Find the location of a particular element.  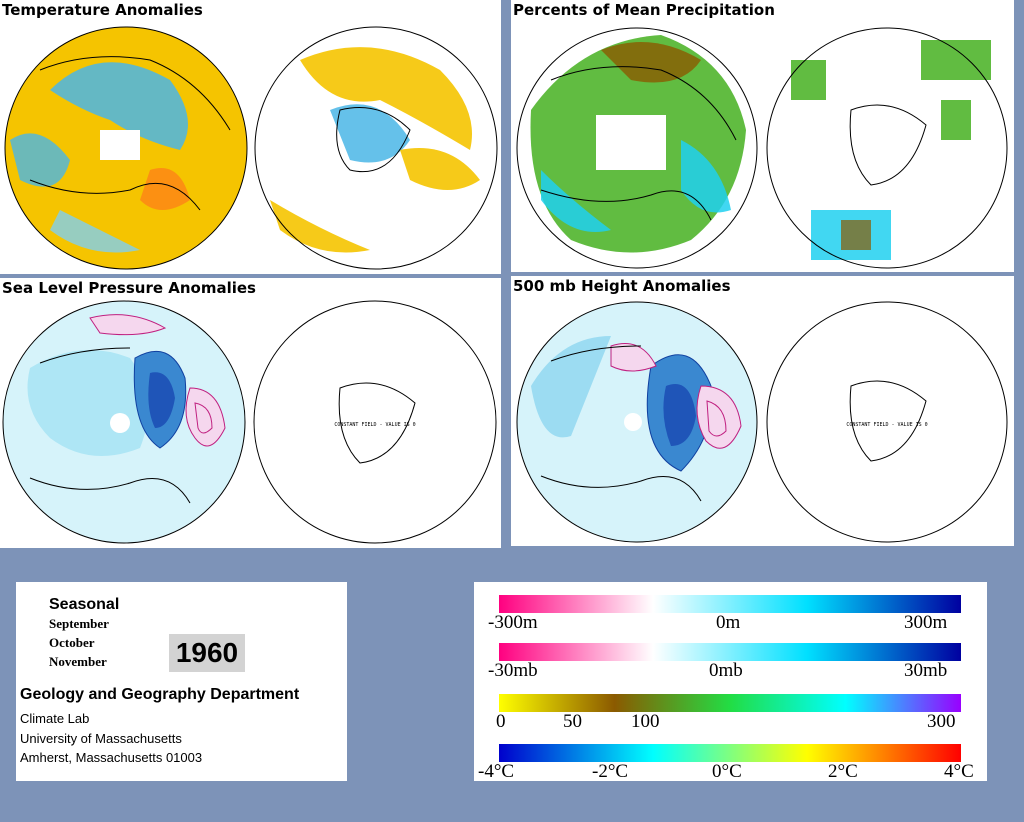

height500-south-hemisphere-map: CONSTANT FIELD - VALUE IS 0 is located at coordinates (887, 422).